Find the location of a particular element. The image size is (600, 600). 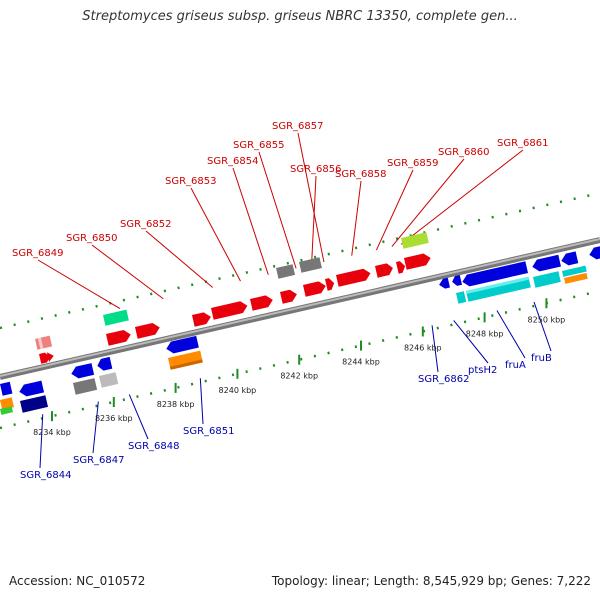

gene-label-forward: SGR_6858 is located at coordinates (361, 174).